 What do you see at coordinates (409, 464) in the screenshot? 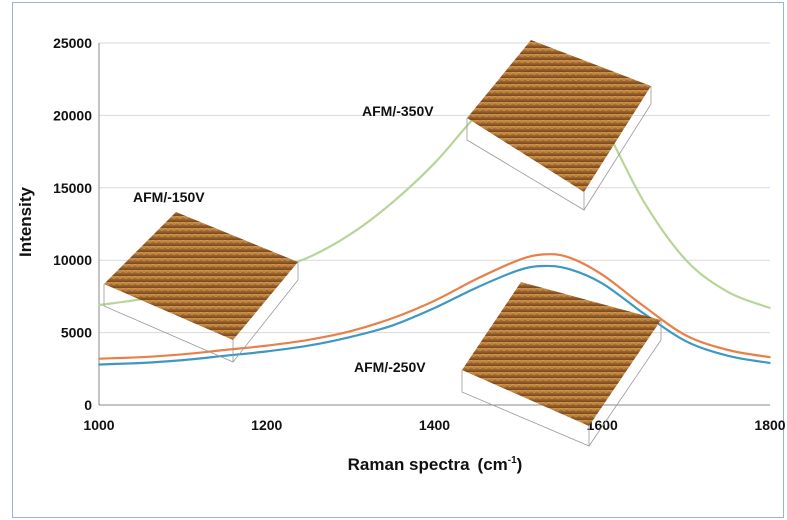
I see `x-axis-title-main: Raman spectra` at bounding box center [409, 464].